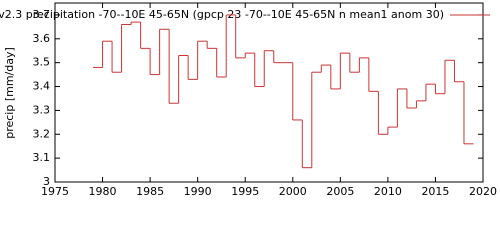  I want to click on y-tick-label: 3.2, so click(42, 133).